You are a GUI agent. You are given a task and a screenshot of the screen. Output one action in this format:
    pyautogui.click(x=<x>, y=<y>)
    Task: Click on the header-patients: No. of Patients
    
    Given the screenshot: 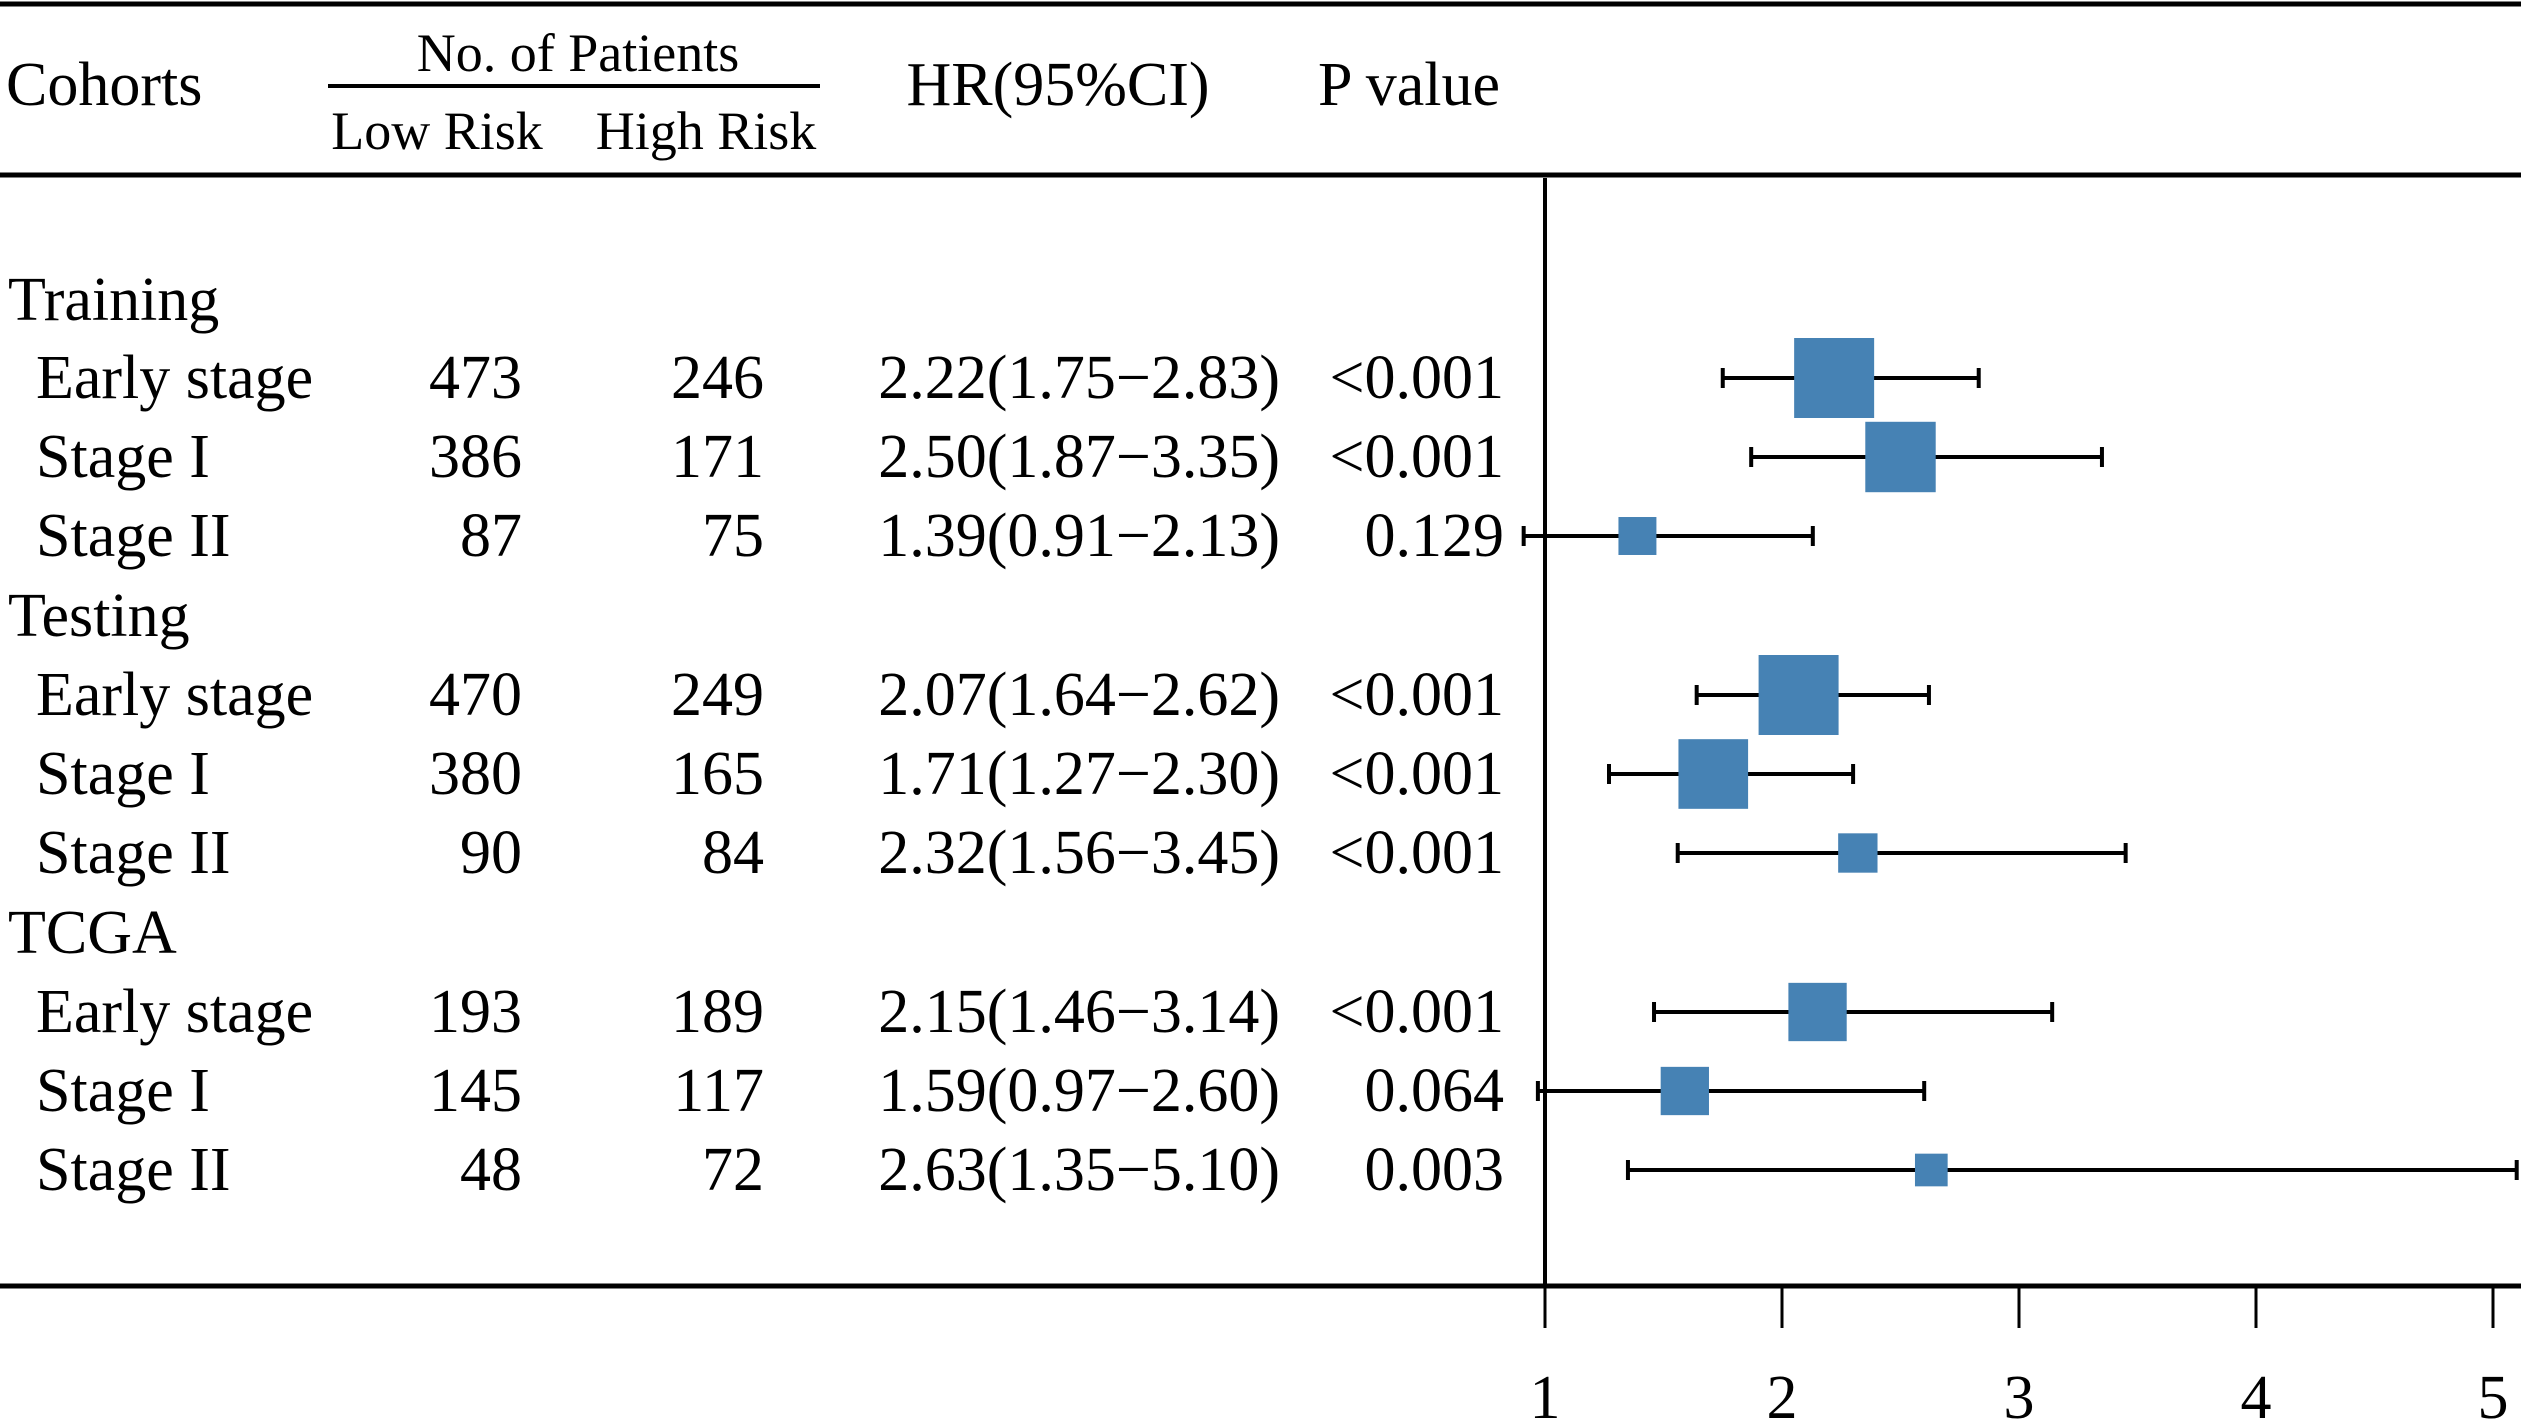 What is the action you would take?
    pyautogui.click(x=578, y=53)
    